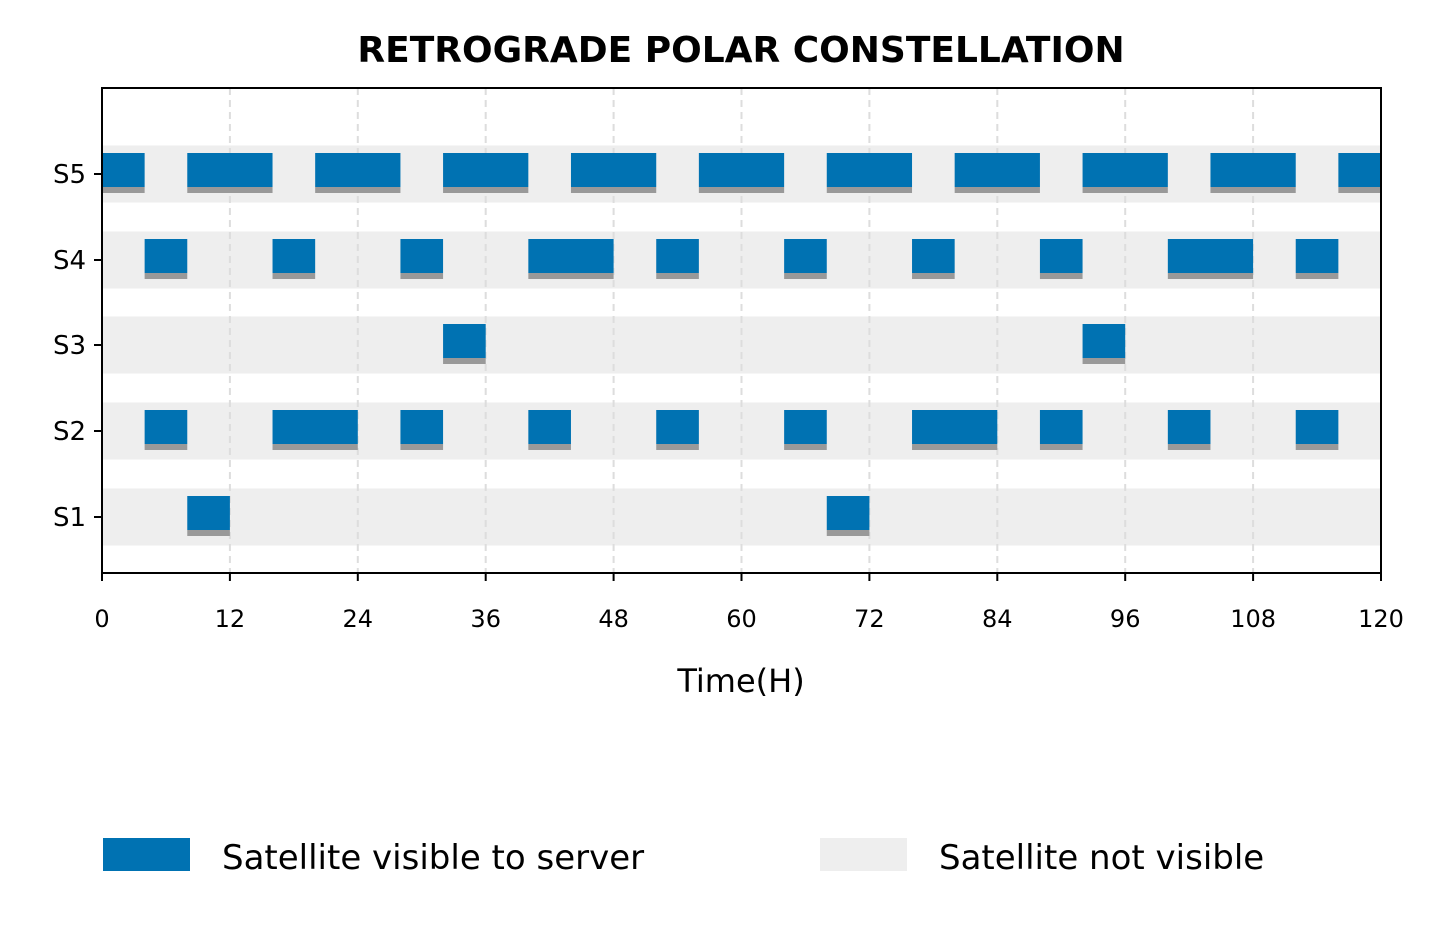 Image resolution: width=1442 pixels, height=926 pixels. I want to click on chart-title: RETROGRADE POLAR CONSTELLATION, so click(740, 50).